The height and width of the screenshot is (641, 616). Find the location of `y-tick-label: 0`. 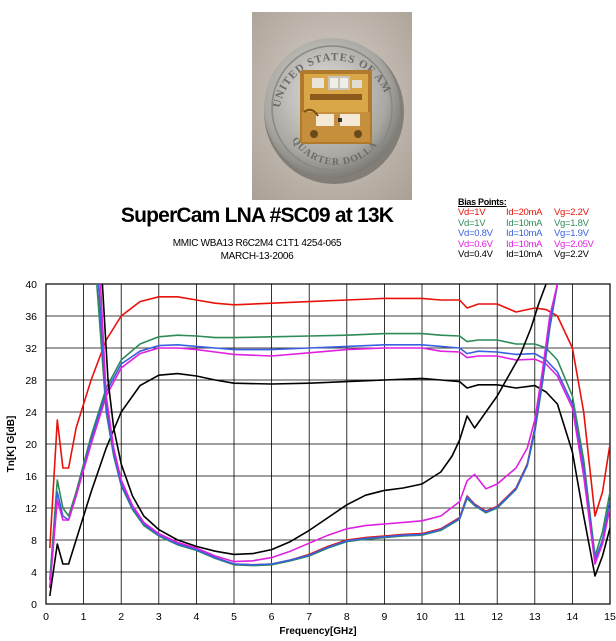

y-tick-label: 0 is located at coordinates (34, 605).